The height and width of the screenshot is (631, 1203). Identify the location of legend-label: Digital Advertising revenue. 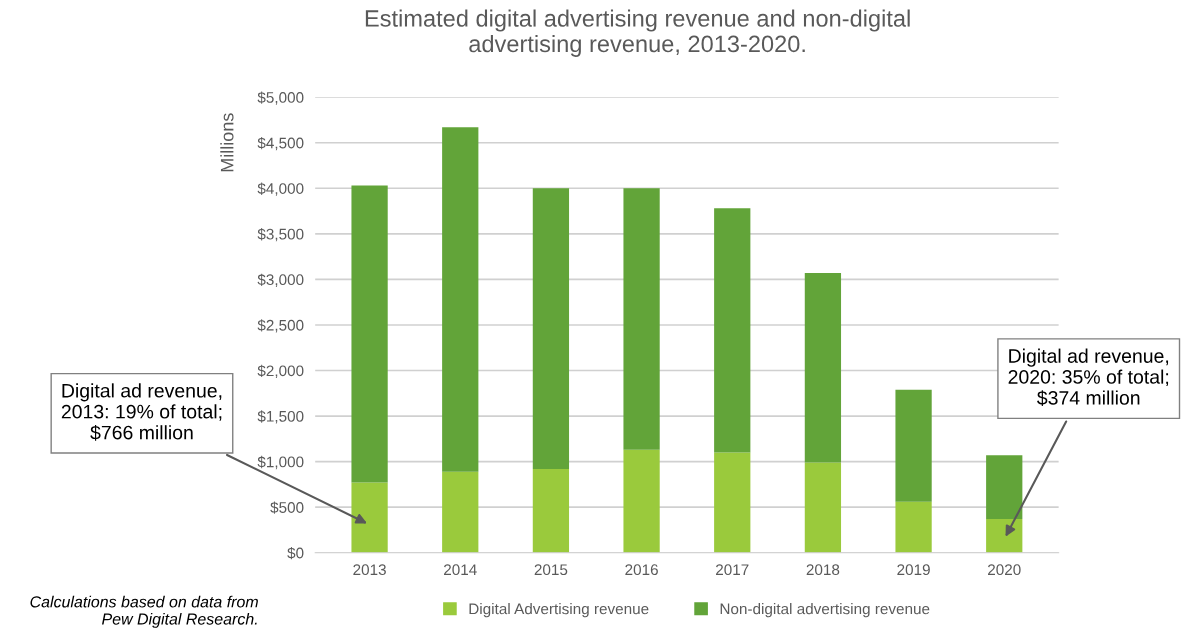
(559, 610).